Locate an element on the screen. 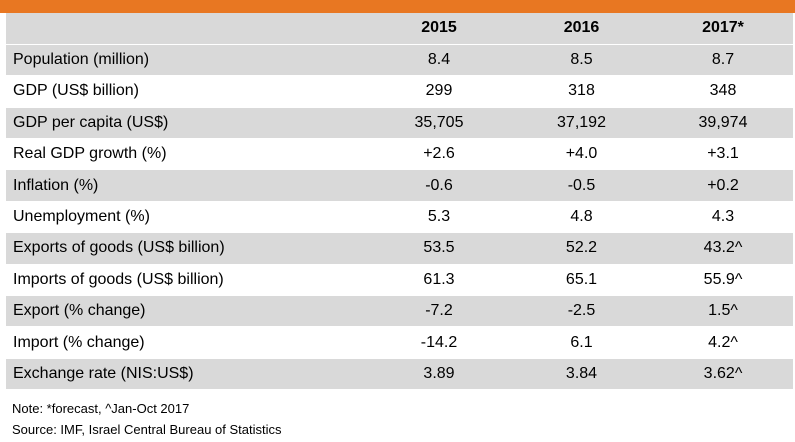  row-label: Export (% change) is located at coordinates (187, 311).